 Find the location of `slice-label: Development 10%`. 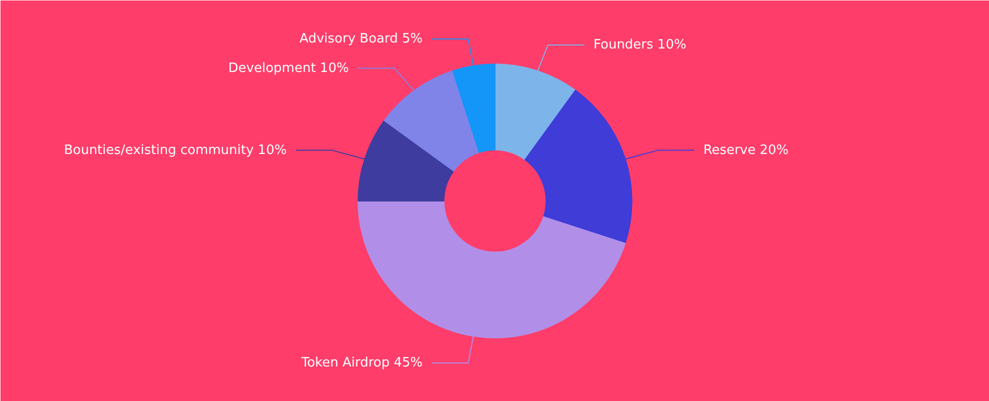

slice-label: Development 10% is located at coordinates (288, 68).